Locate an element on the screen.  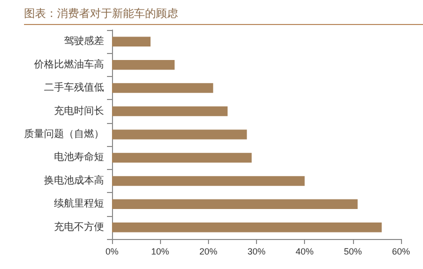
y-tick-label: 价格比燃油车高 is located at coordinates (68, 64).